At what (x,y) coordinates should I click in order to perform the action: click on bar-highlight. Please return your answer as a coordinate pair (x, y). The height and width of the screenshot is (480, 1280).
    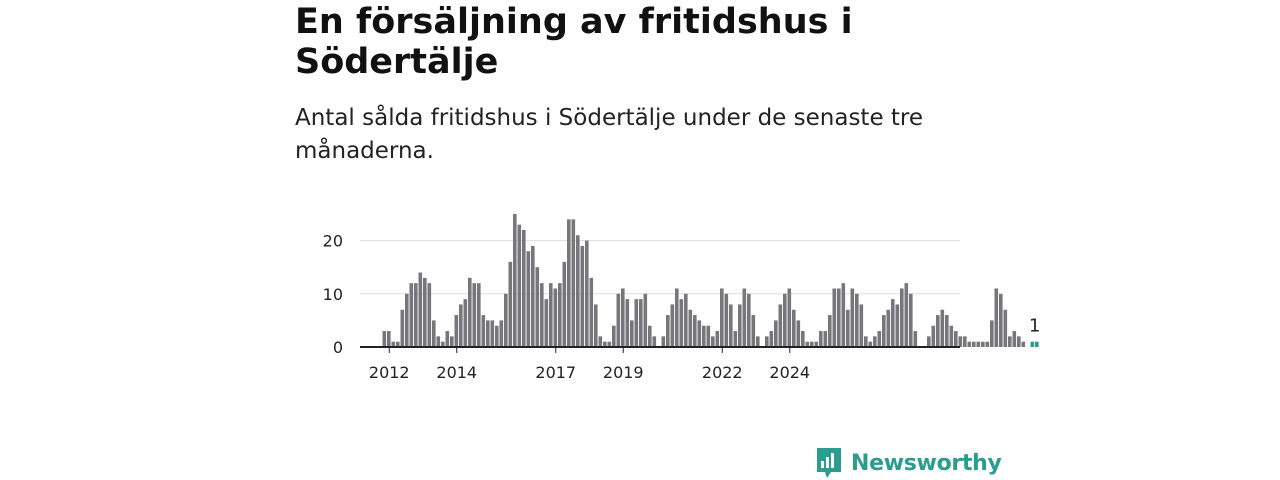
    Looking at the image, I should click on (1032, 344).